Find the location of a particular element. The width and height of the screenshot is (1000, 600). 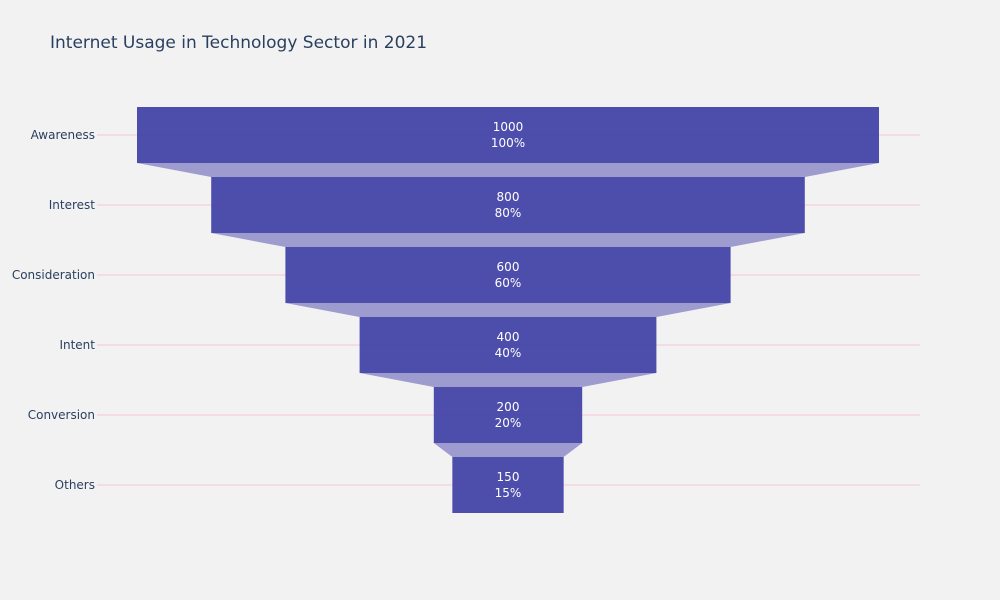

bar-value-label: 400 is located at coordinates (508, 337).